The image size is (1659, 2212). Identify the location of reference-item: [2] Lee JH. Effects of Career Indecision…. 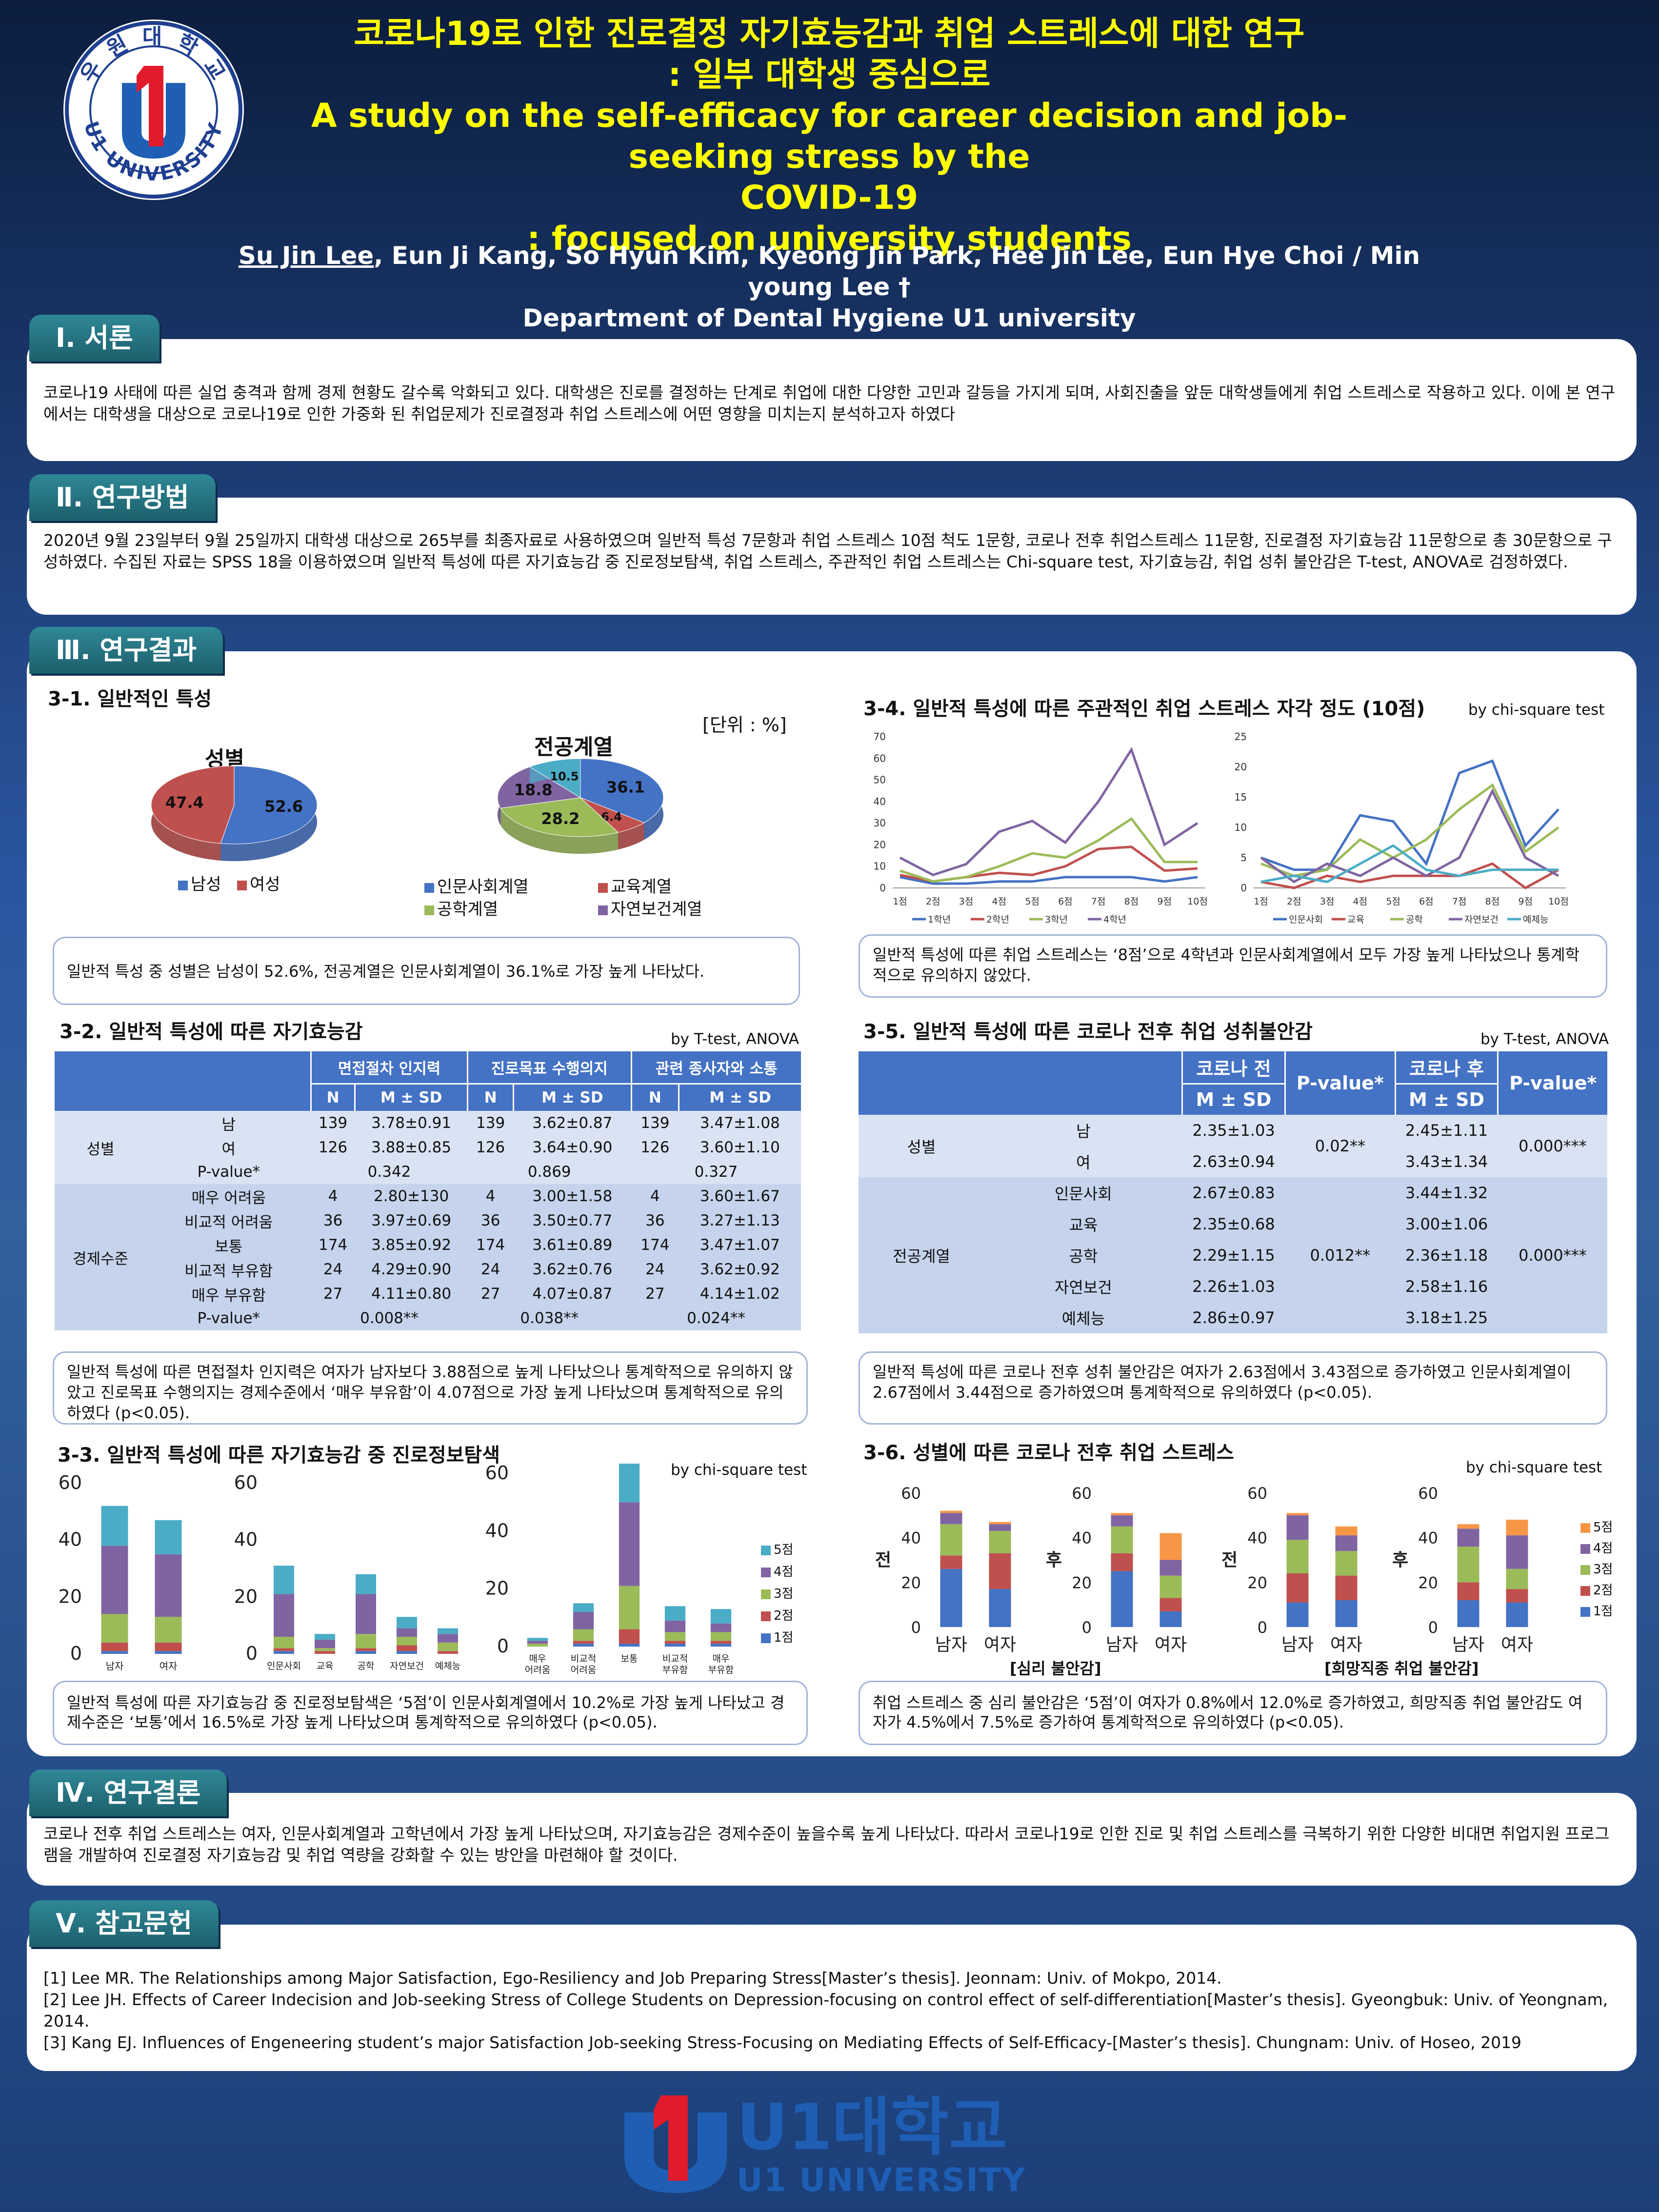
(826, 2011).